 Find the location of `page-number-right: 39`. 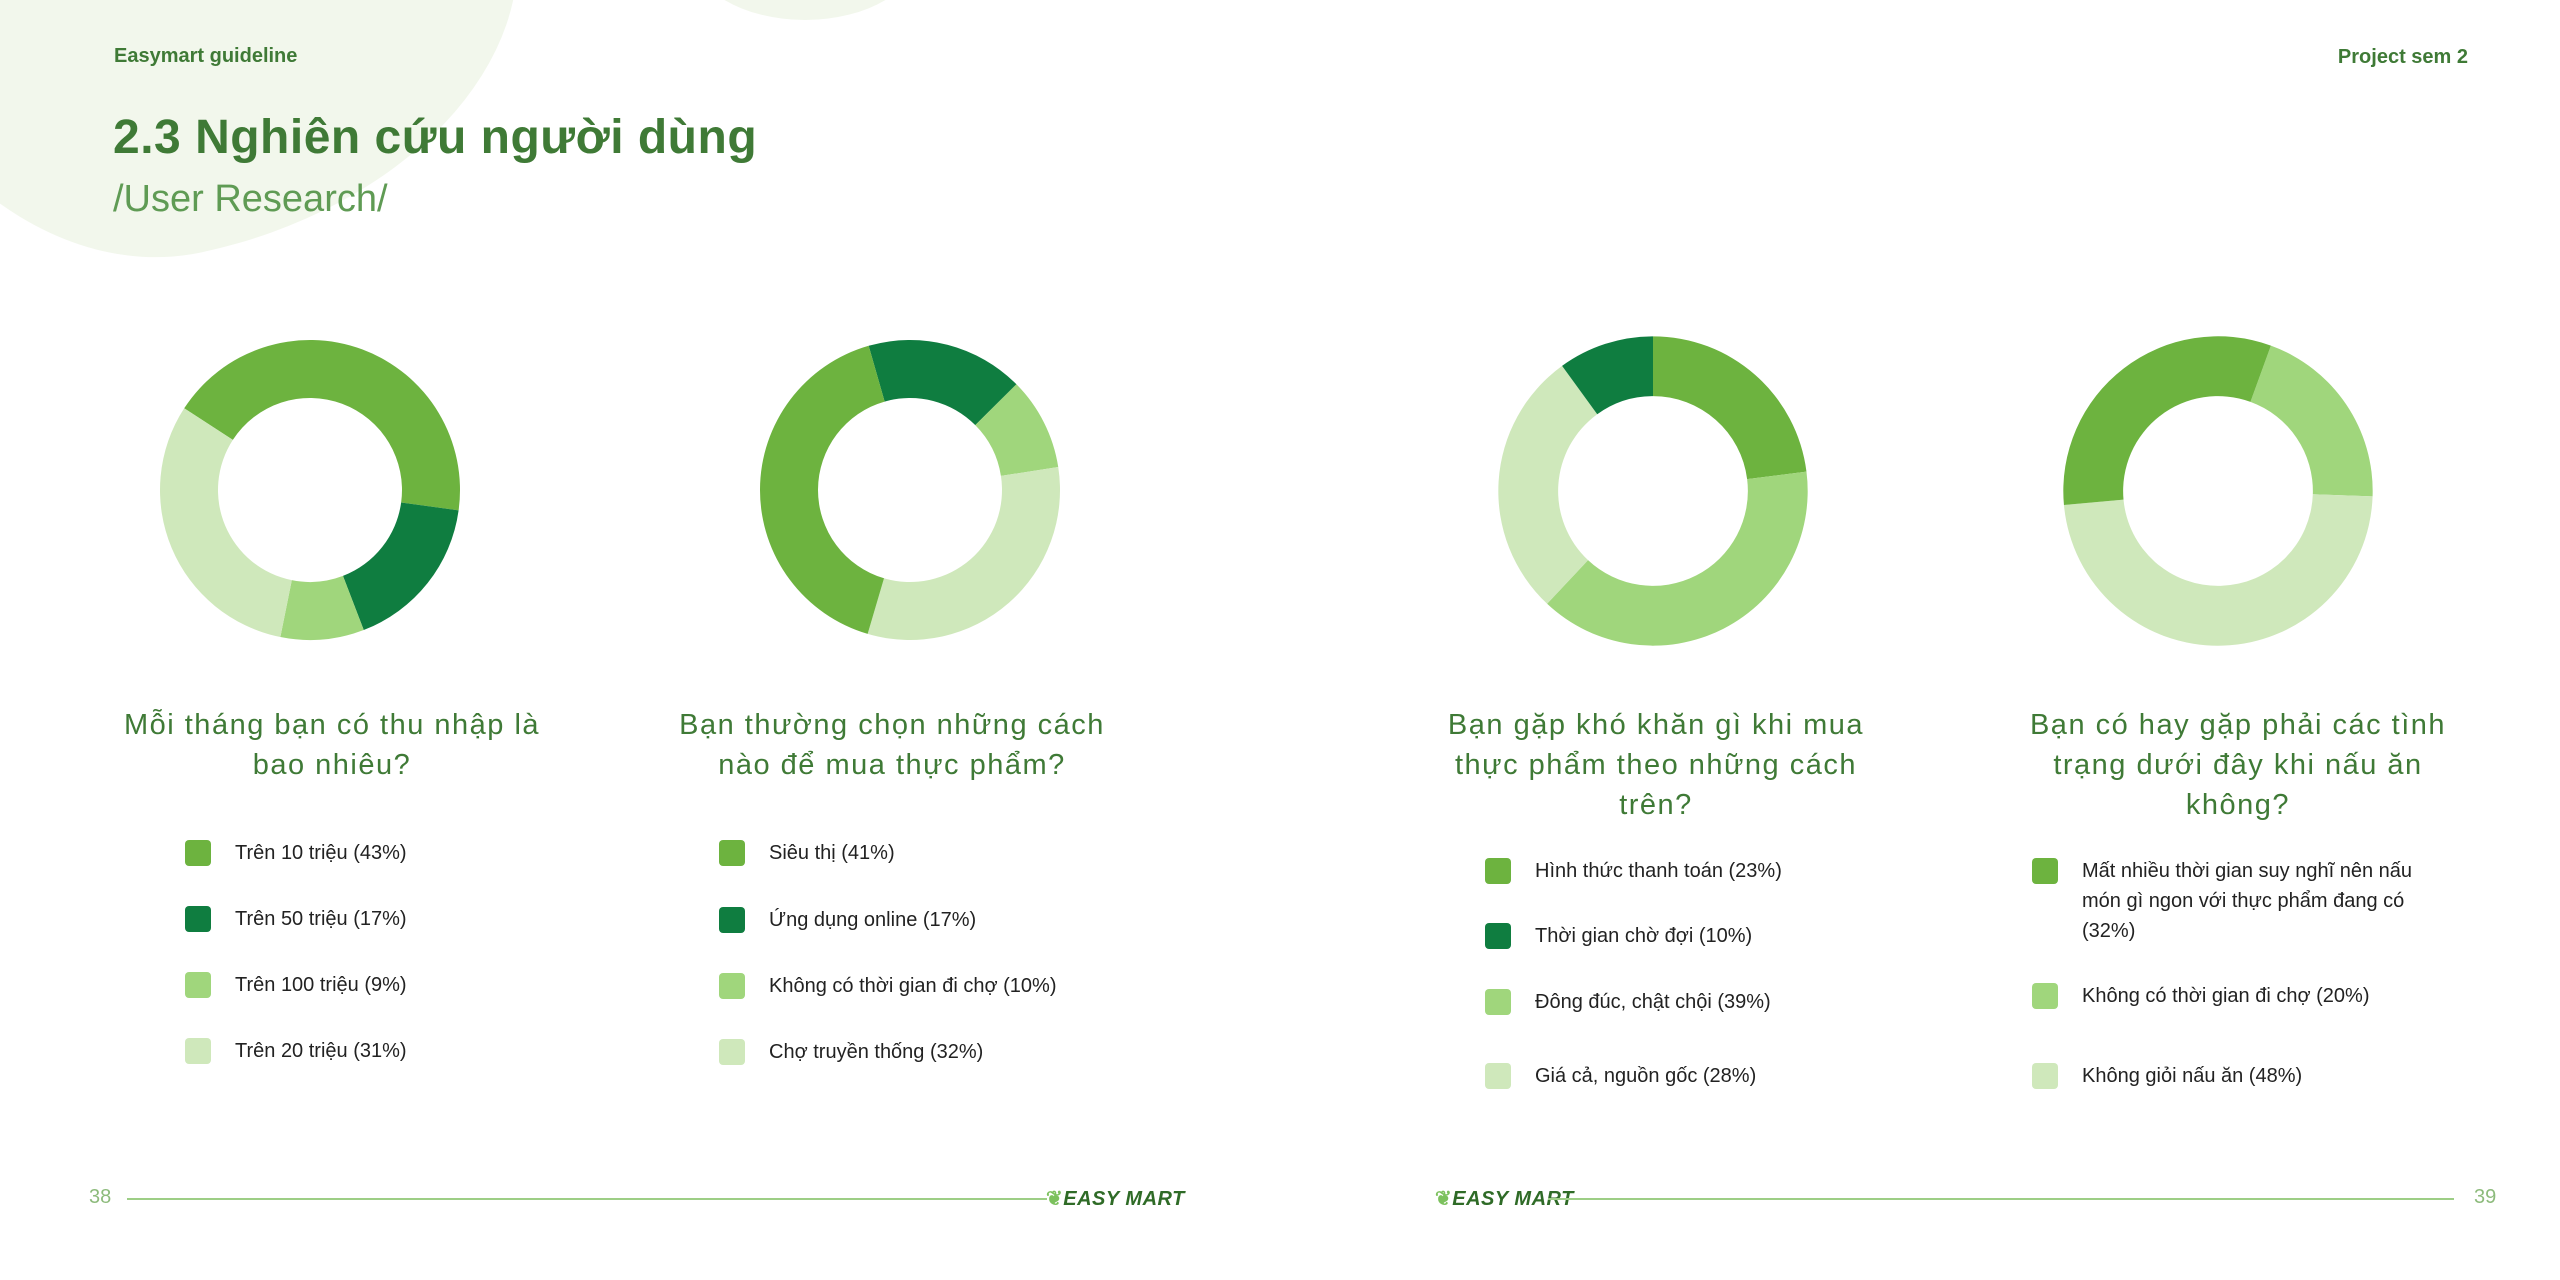

page-number-right: 39 is located at coordinates (2485, 1197).